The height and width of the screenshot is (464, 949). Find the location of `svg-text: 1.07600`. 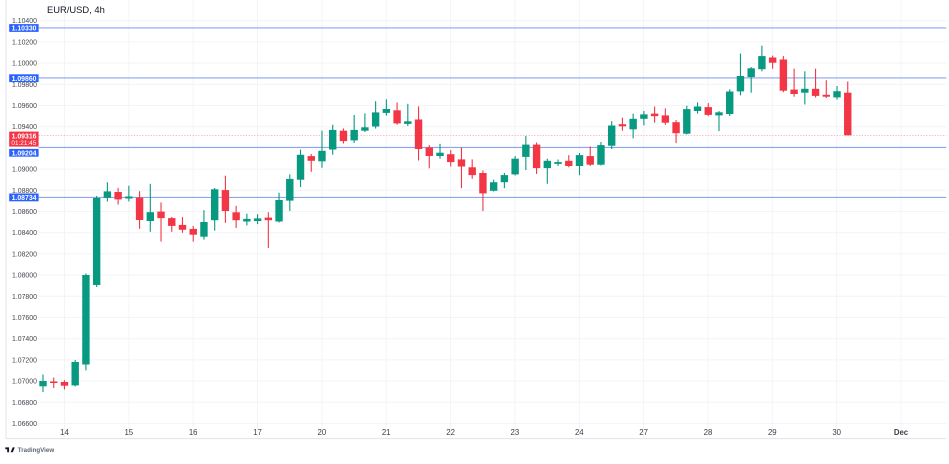

svg-text: 1.07600 is located at coordinates (24, 318).